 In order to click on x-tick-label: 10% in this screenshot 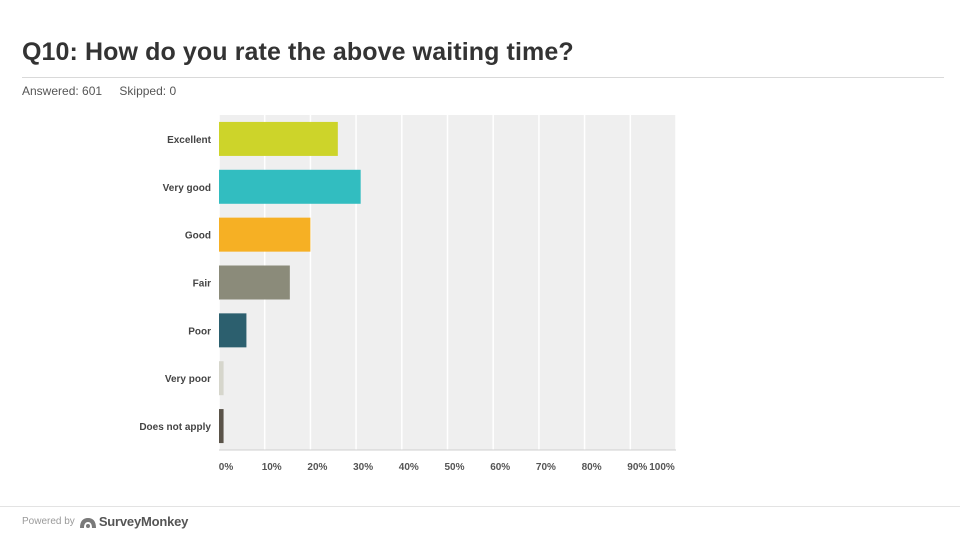, I will do `click(272, 467)`.